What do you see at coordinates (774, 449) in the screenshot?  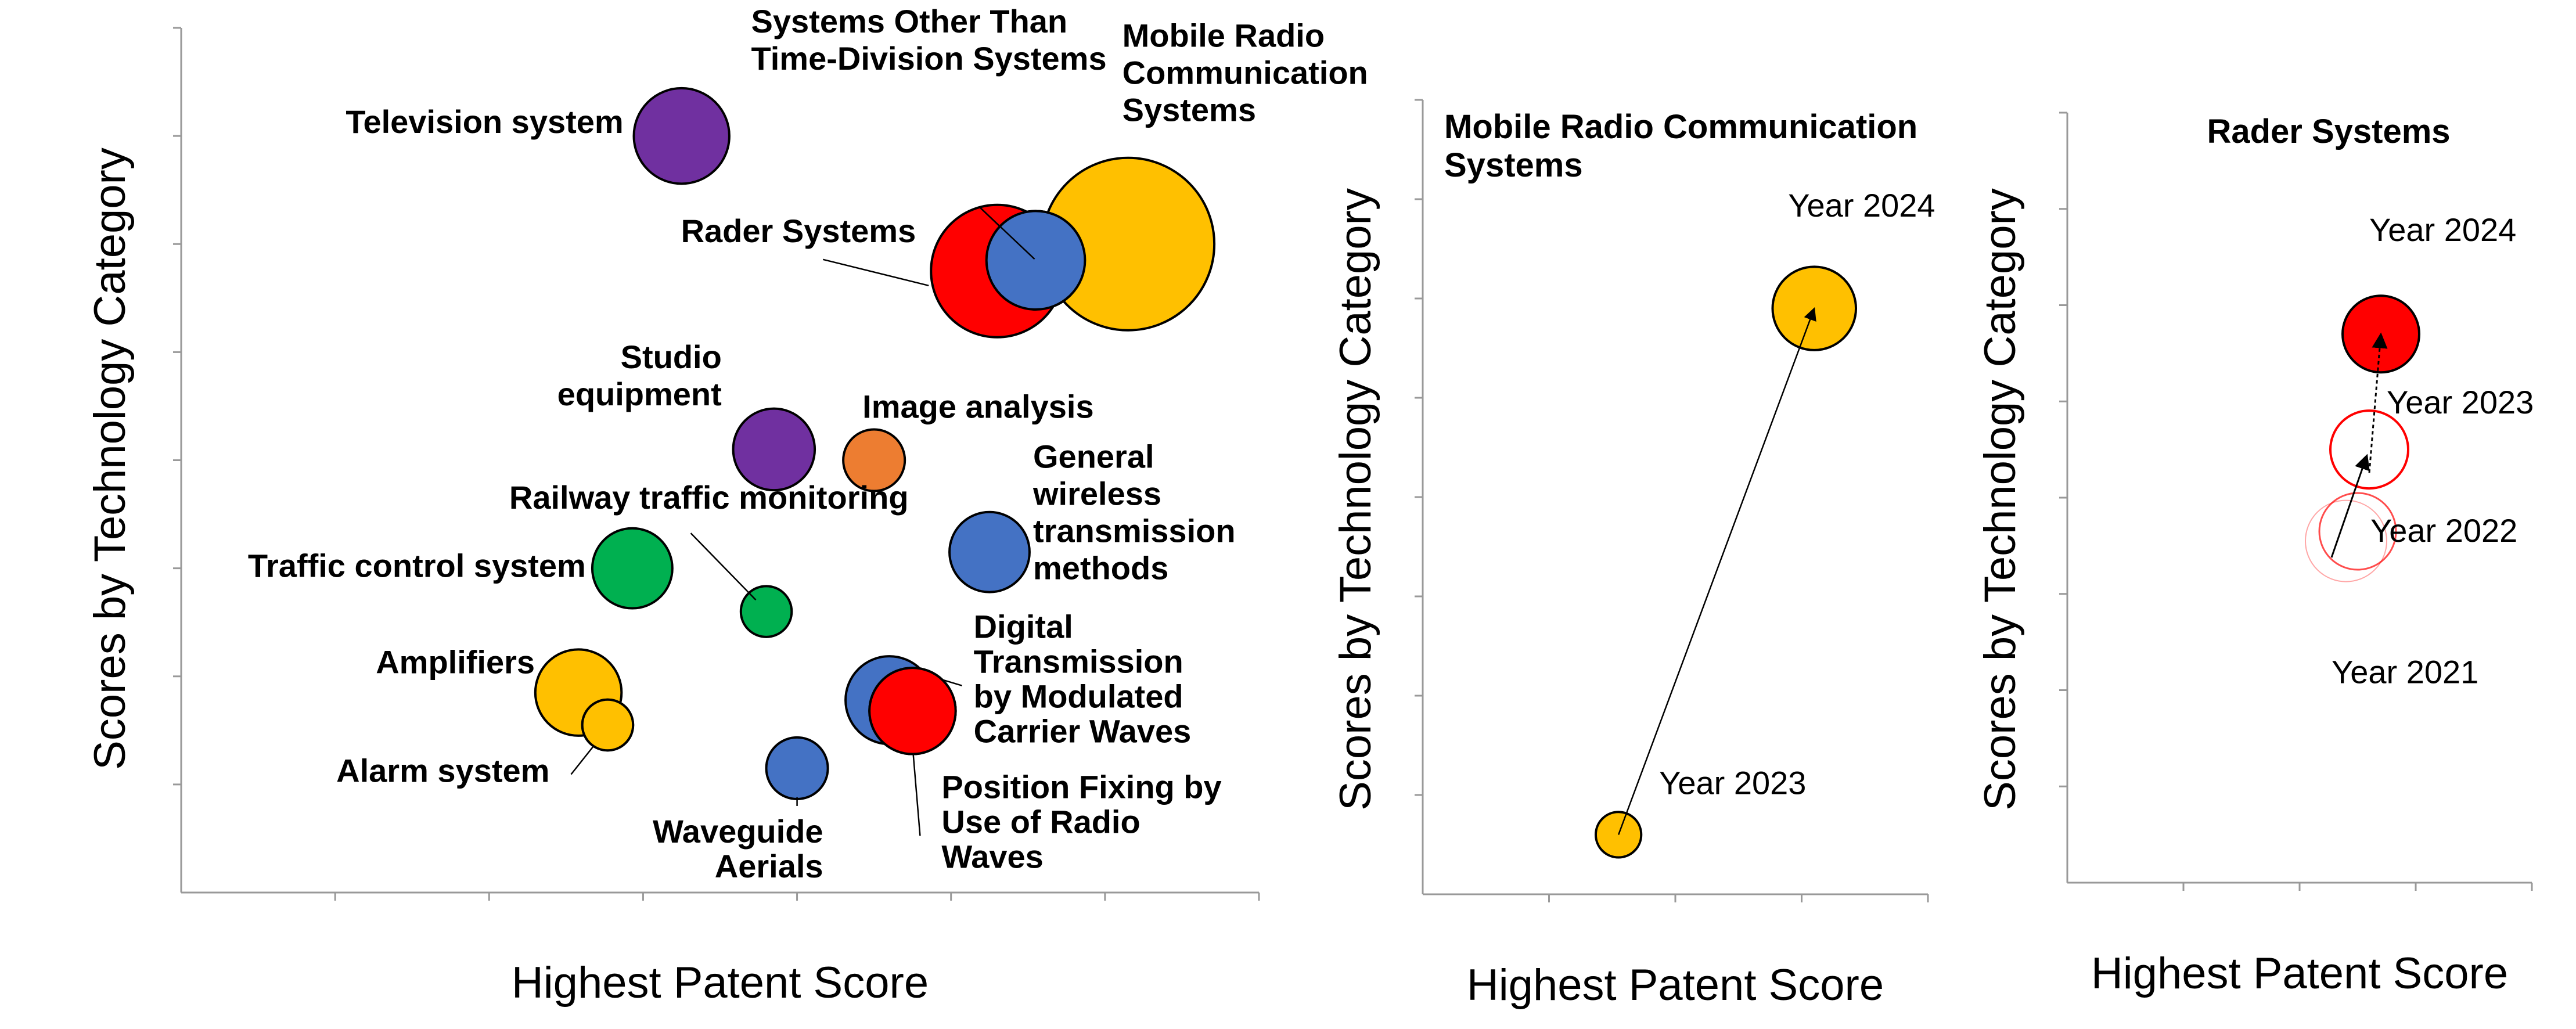 I see `bubble-studio-equipment` at bounding box center [774, 449].